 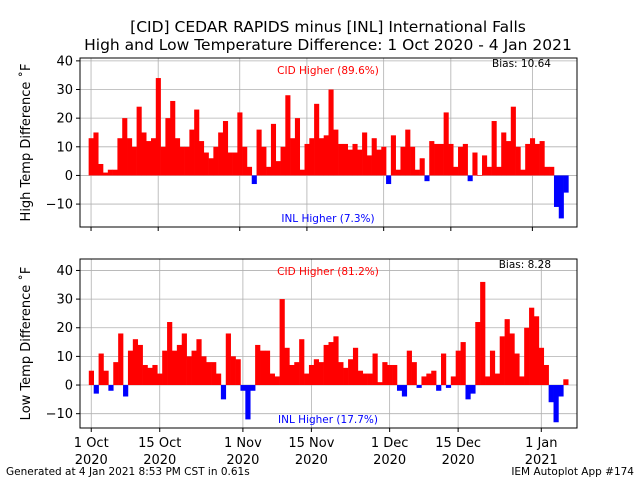 What do you see at coordinates (64, 147) in the screenshot?
I see `high-ytick-label: 10` at bounding box center [64, 147].